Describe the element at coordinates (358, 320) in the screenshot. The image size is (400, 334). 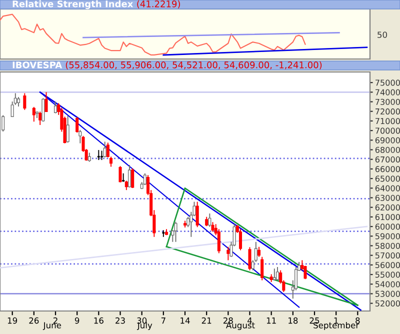
I see `x-tick-label: 8` at that location.